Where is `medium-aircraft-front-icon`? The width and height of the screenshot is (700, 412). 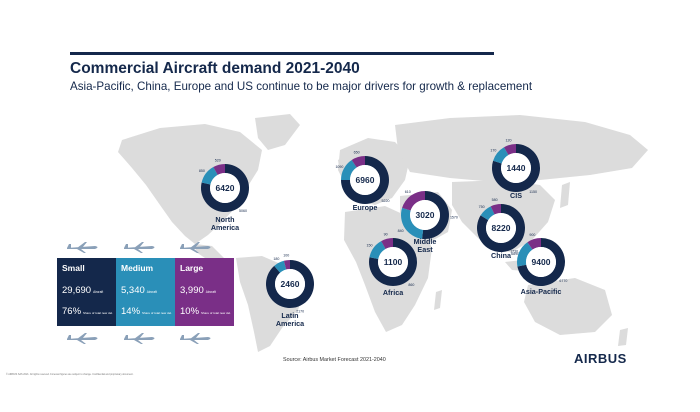
medium-aircraft-front-icon is located at coordinates (139, 338).